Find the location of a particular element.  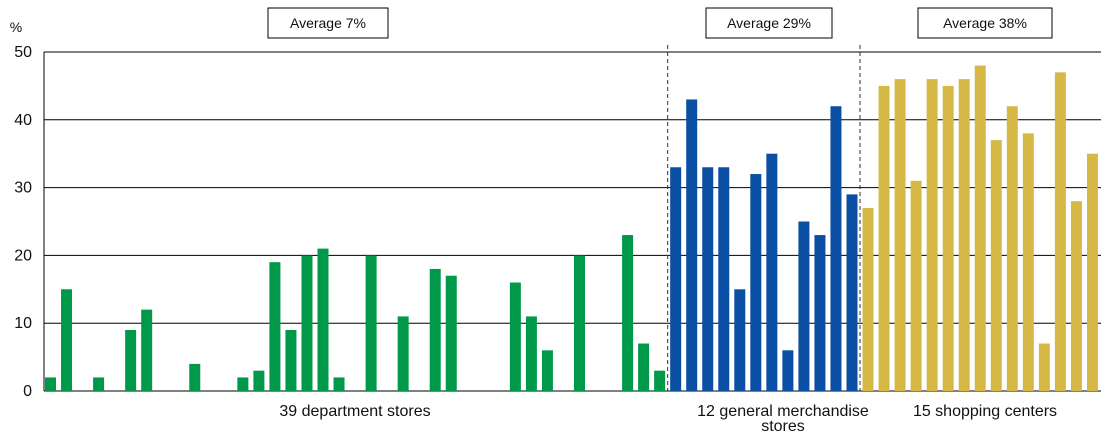

y-tick-labels: 0 10 20 30 40 50 is located at coordinates (23, 222).